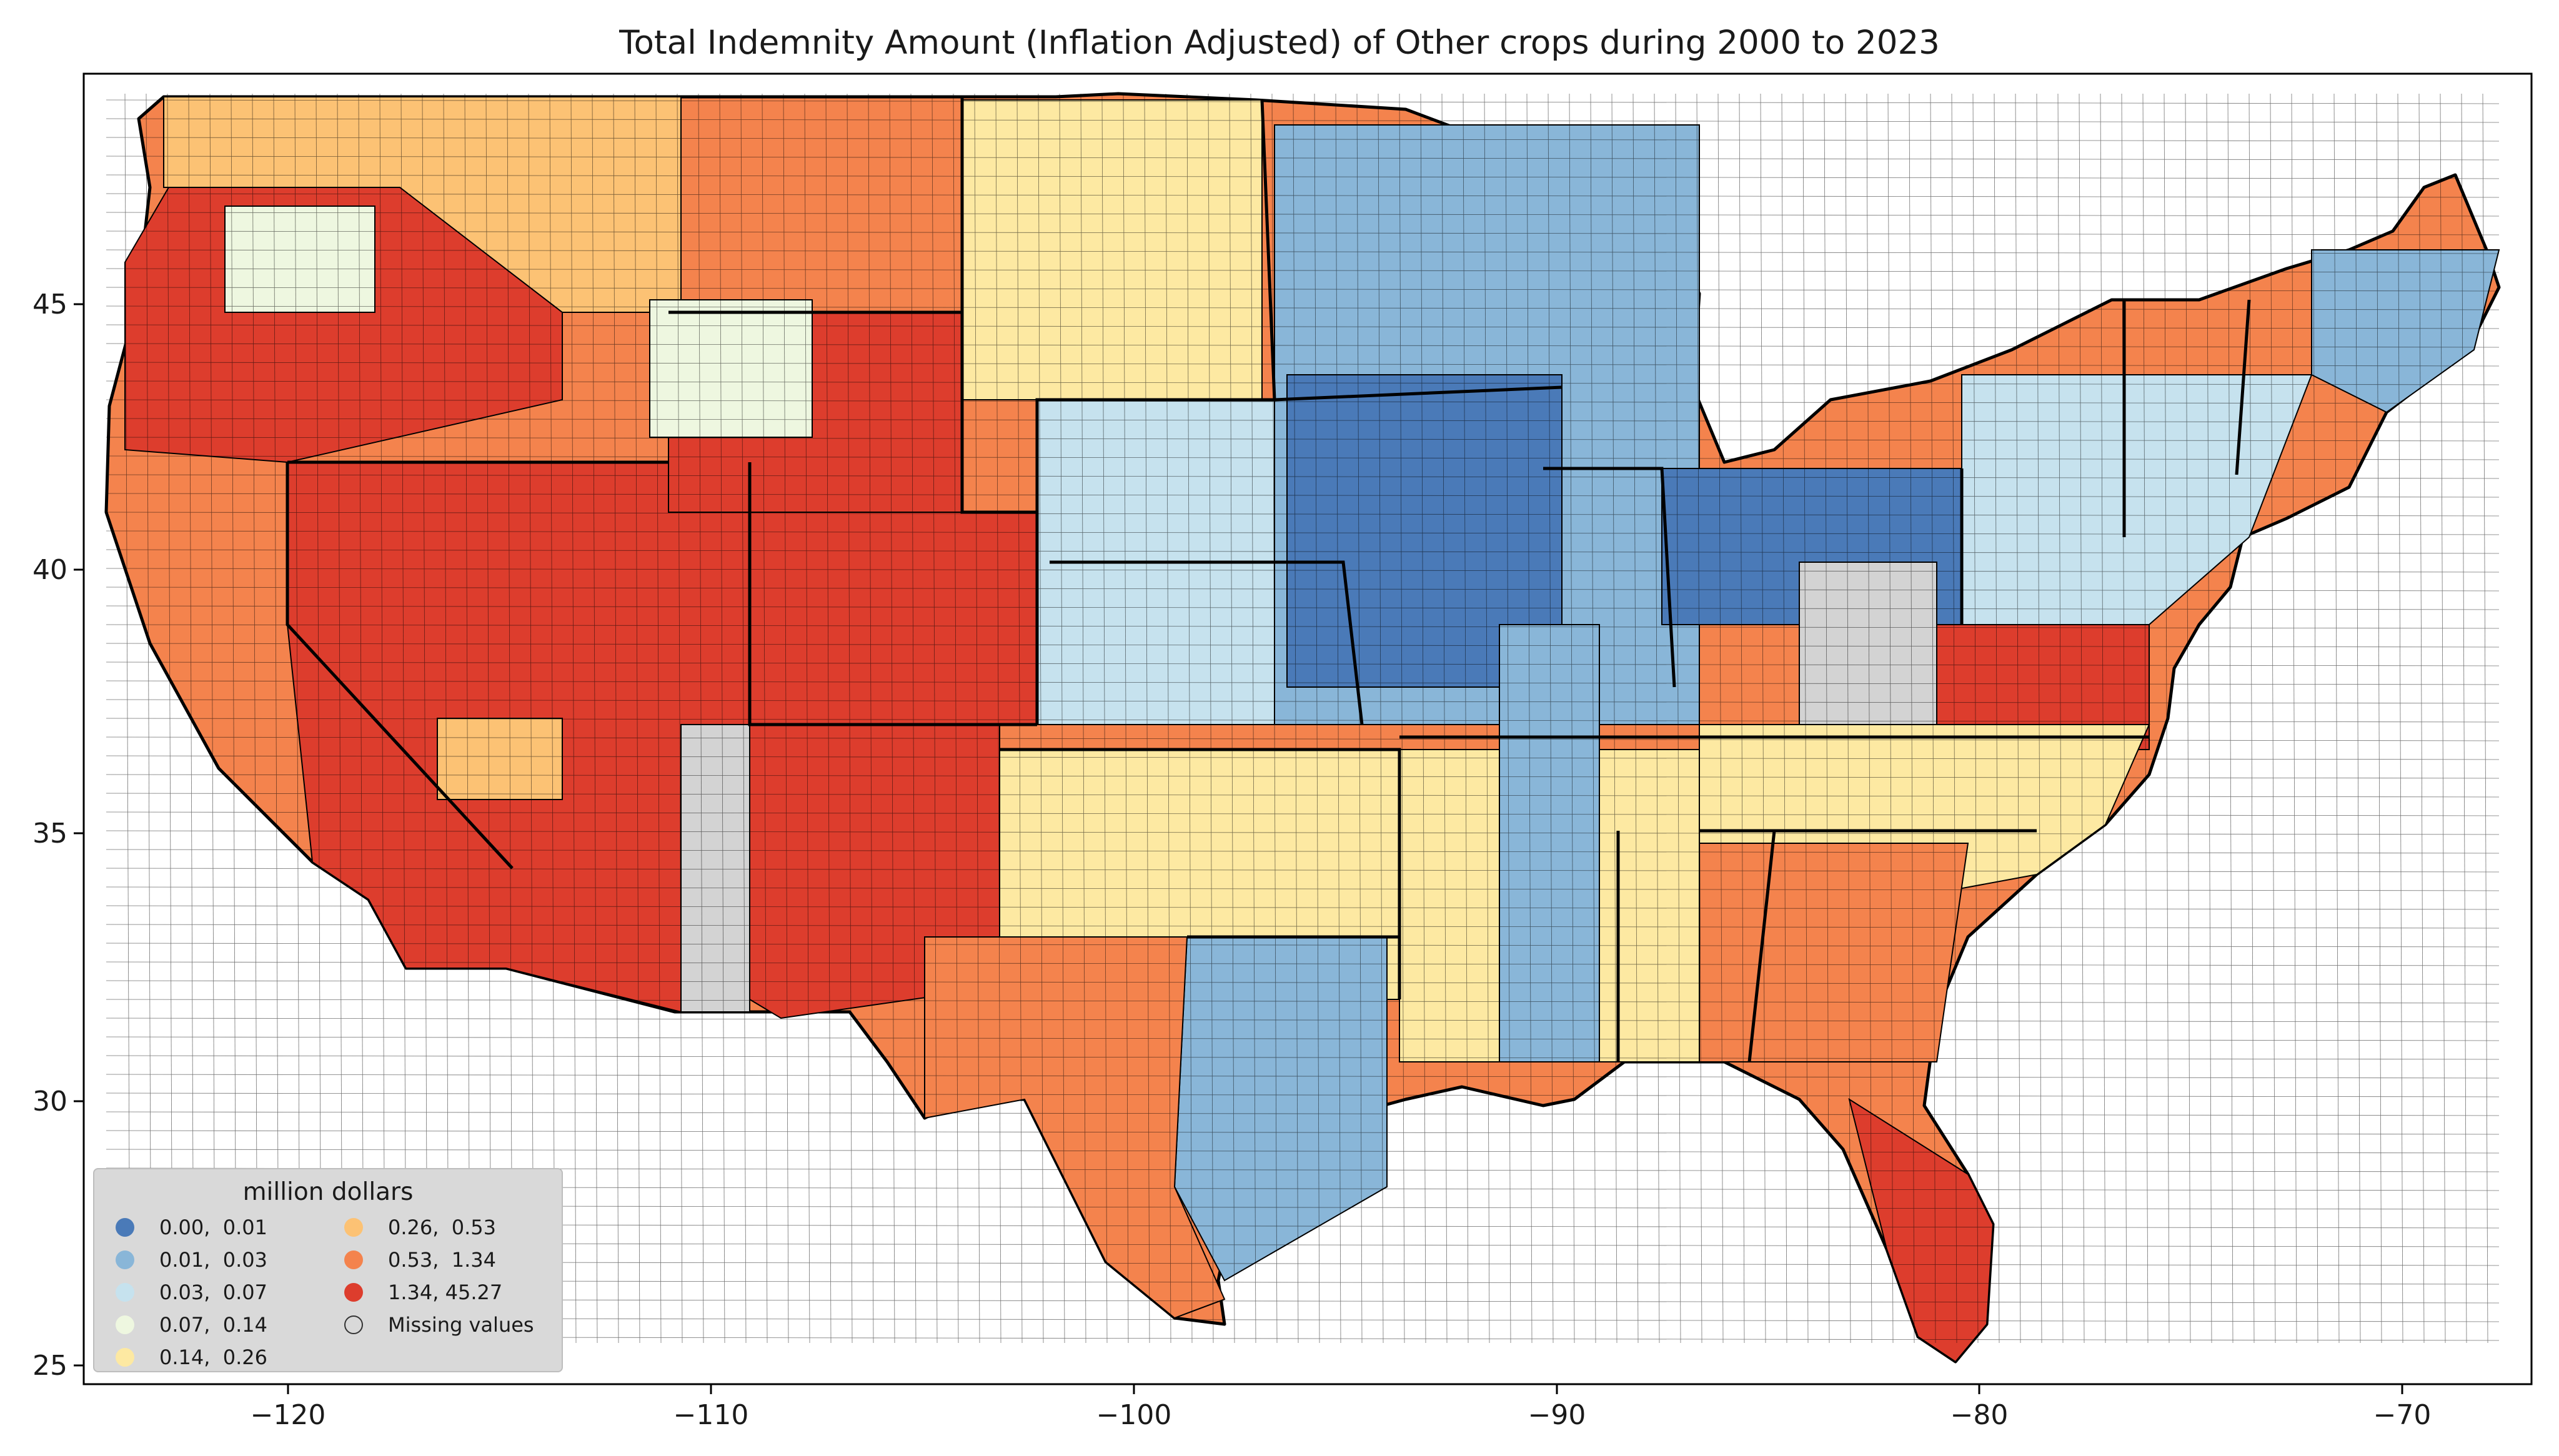  What do you see at coordinates (328, 1192) in the screenshot?
I see `legend-title: million dollars` at bounding box center [328, 1192].